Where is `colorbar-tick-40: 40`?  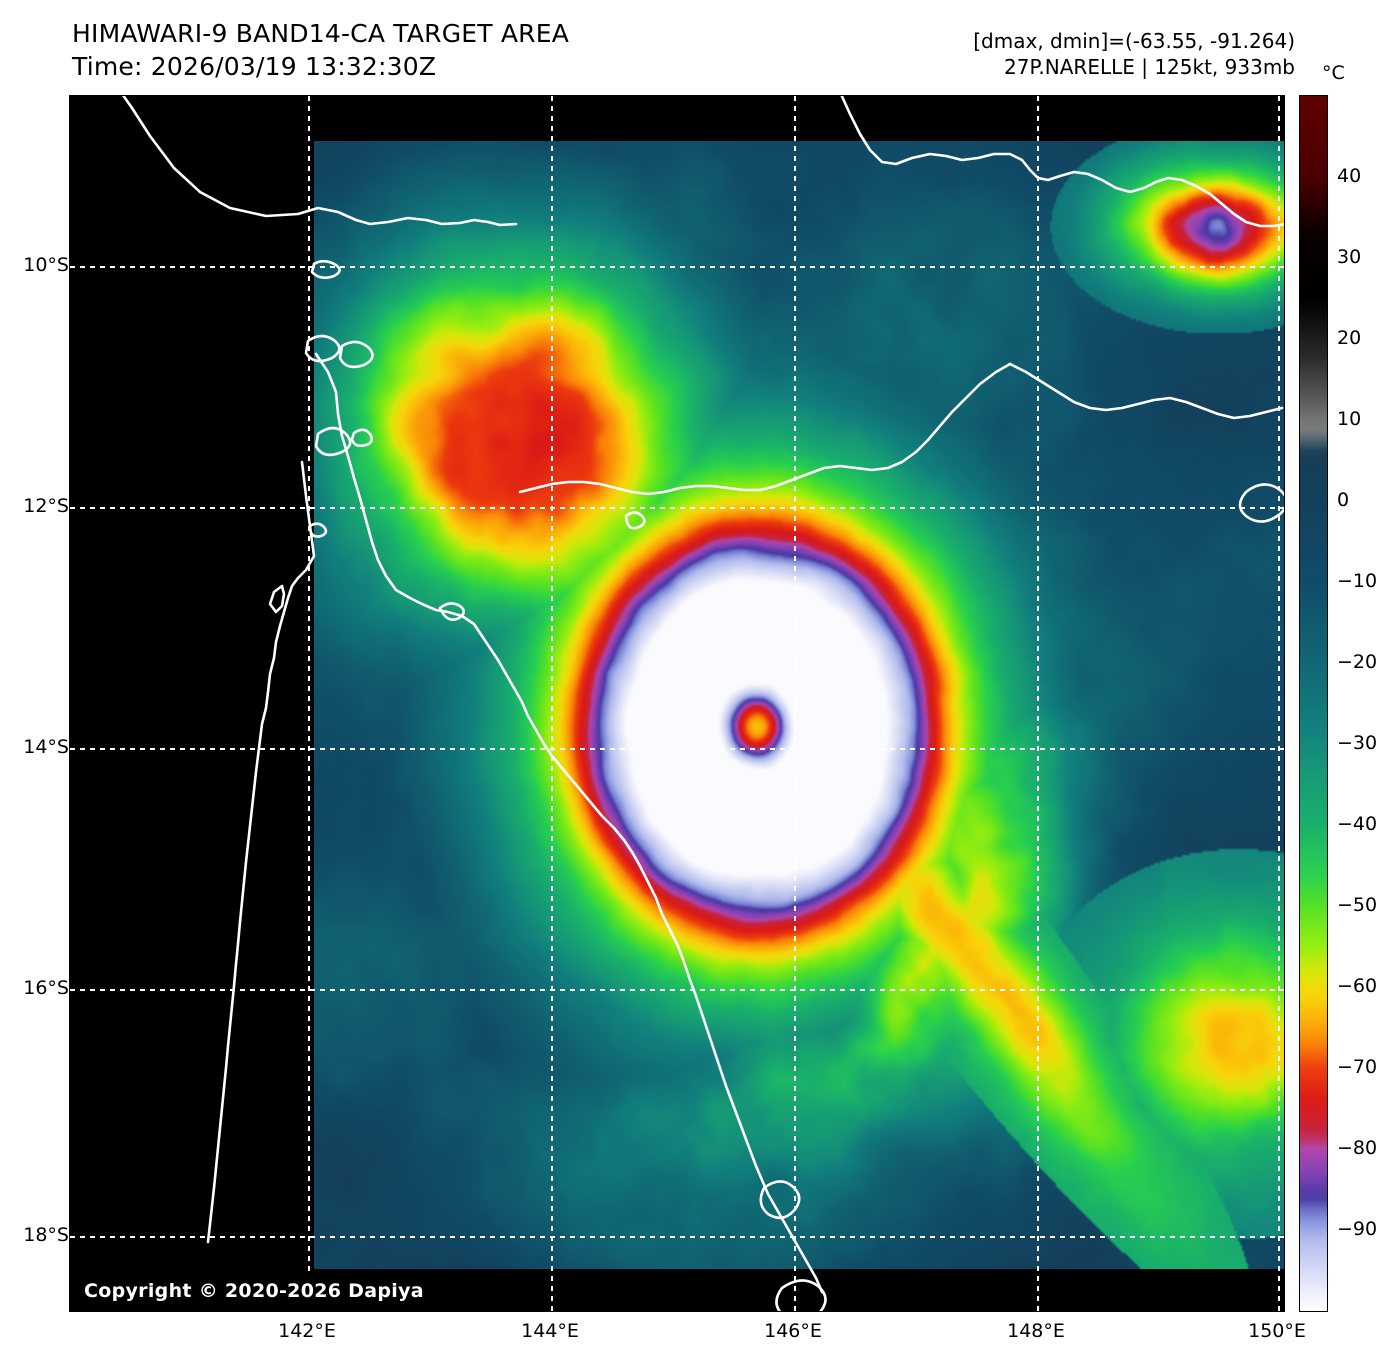
colorbar-tick-40: 40 is located at coordinates (1349, 176).